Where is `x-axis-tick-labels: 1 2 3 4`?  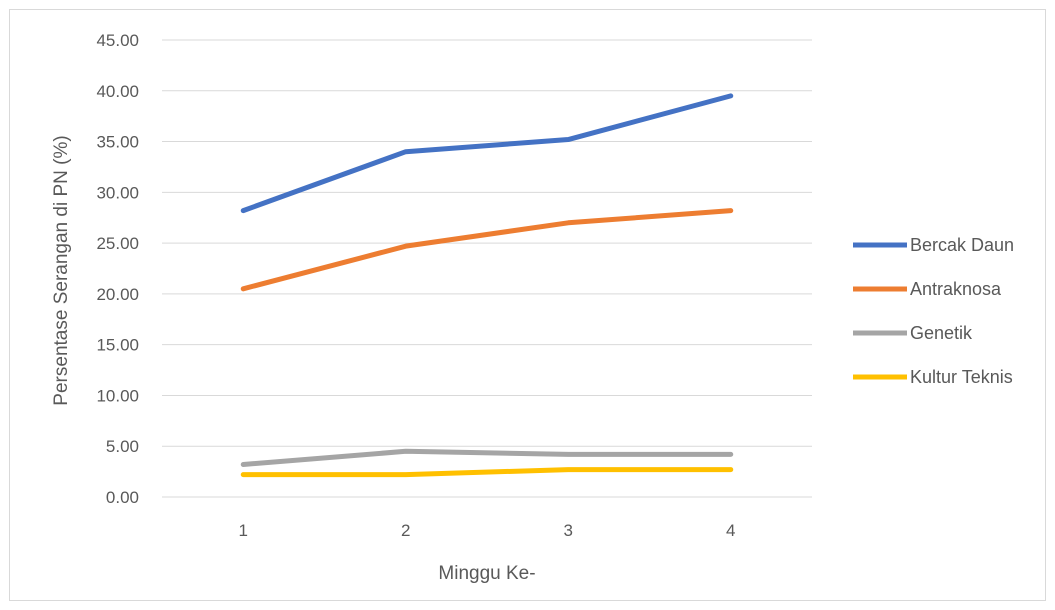
x-axis-tick-labels: 1 2 3 4 is located at coordinates (487, 530).